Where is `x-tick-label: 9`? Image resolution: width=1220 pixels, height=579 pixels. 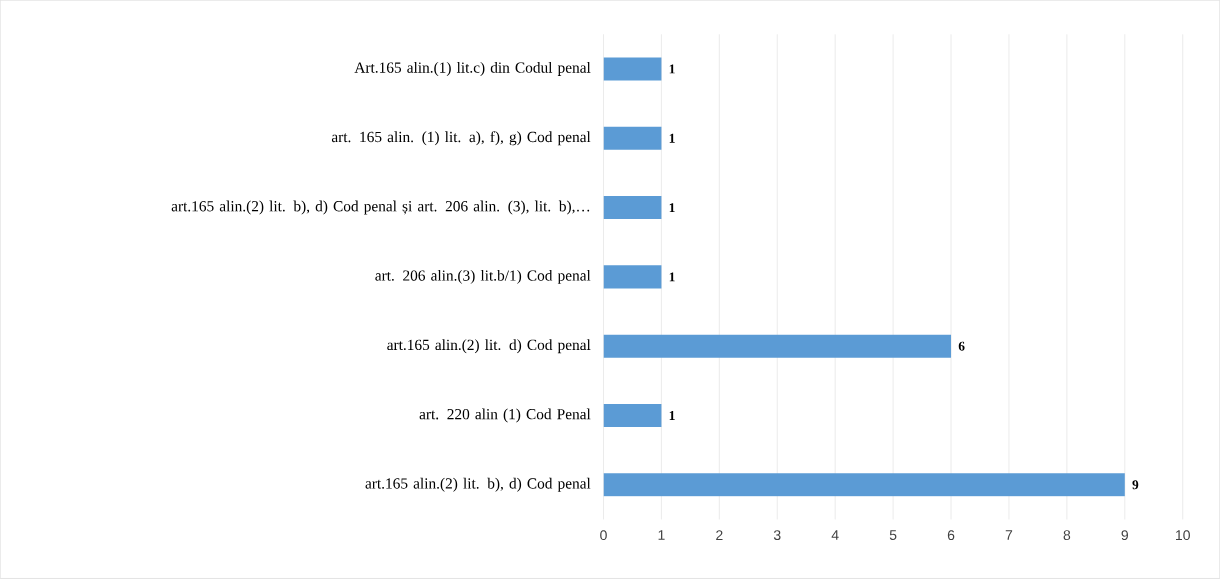 x-tick-label: 9 is located at coordinates (1125, 535).